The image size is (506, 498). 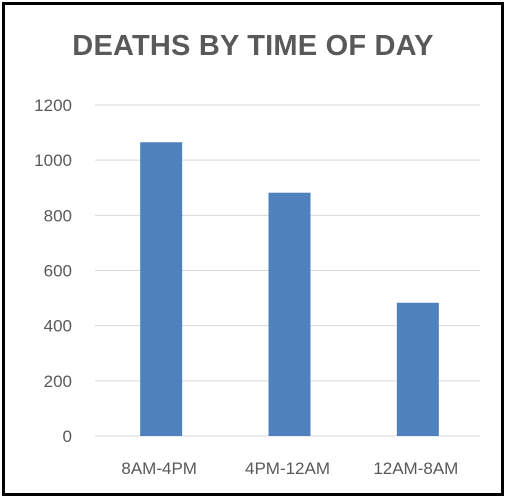 I want to click on x-tick-label: 4PM-12AM, so click(x=287, y=468).